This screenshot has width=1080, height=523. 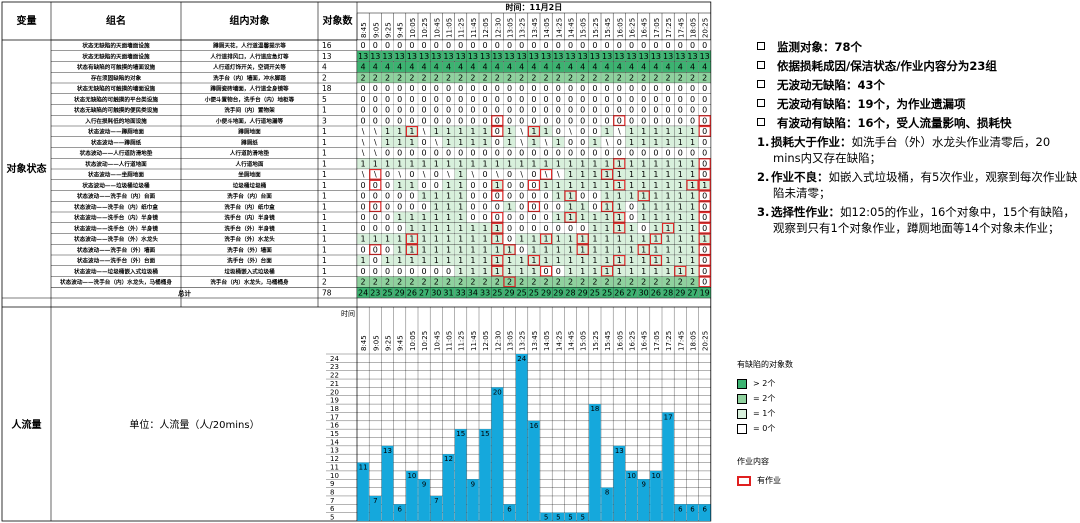 I want to click on cell-value: \, so click(x=473, y=174).